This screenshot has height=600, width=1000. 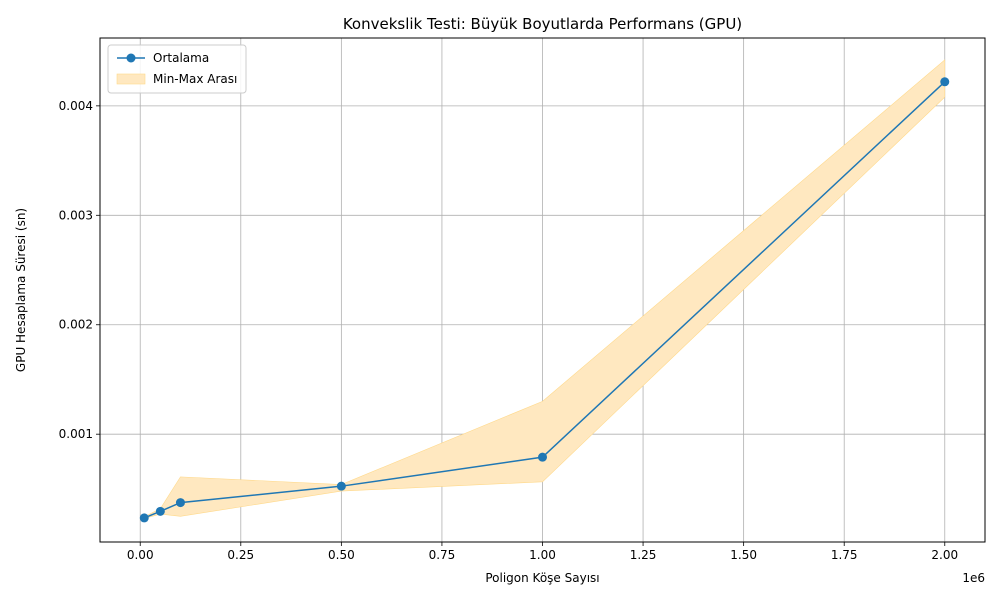 I want to click on x-tick-label: 0.25, so click(x=240, y=555).